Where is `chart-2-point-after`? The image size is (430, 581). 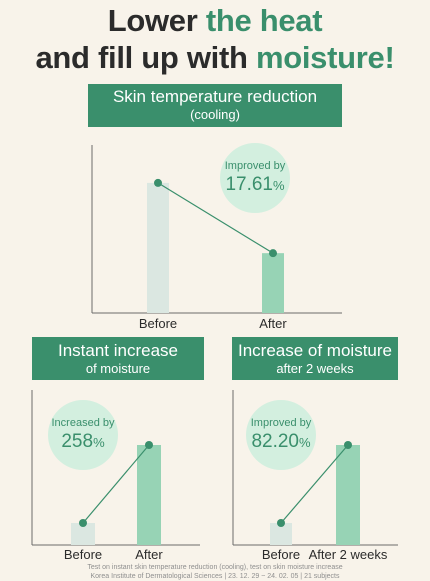 chart-2-point-after is located at coordinates (149, 445).